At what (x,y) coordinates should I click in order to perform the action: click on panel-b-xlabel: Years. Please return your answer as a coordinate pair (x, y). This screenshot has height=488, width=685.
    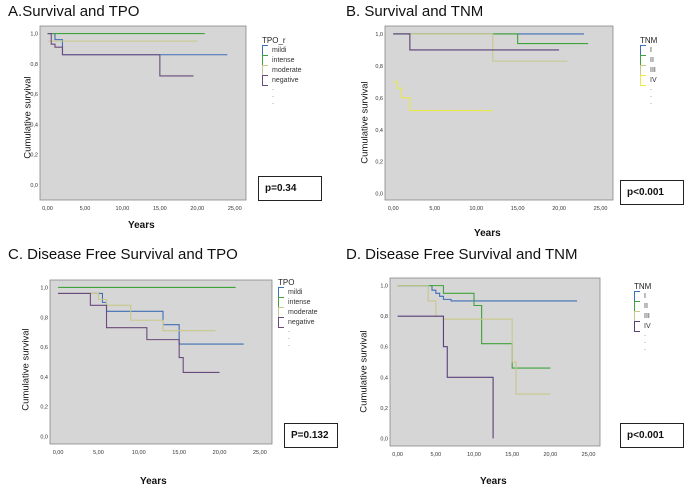
    Looking at the image, I should click on (487, 233).